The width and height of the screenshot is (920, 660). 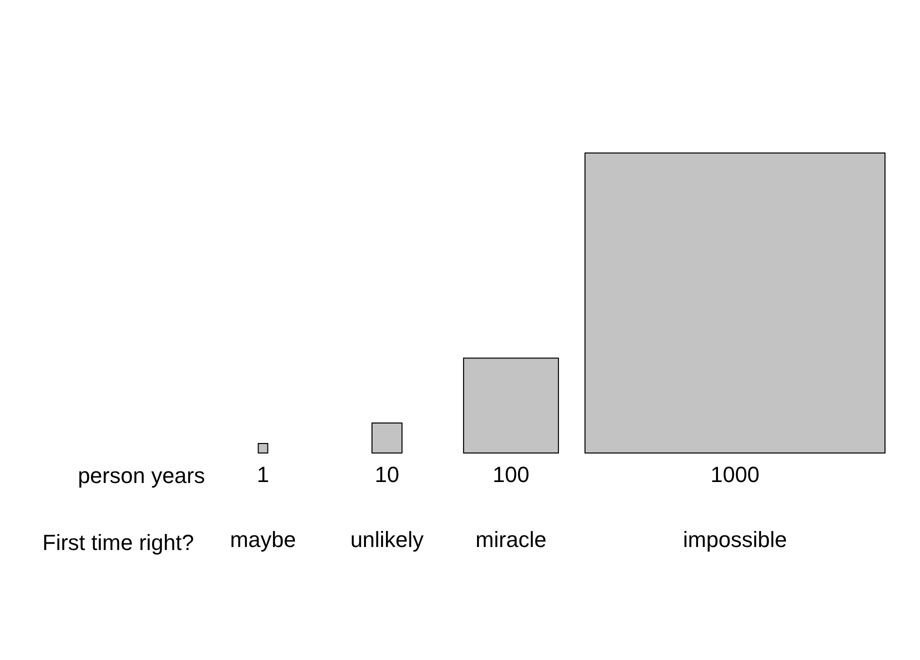 I want to click on data-label: 10, so click(x=387, y=474).